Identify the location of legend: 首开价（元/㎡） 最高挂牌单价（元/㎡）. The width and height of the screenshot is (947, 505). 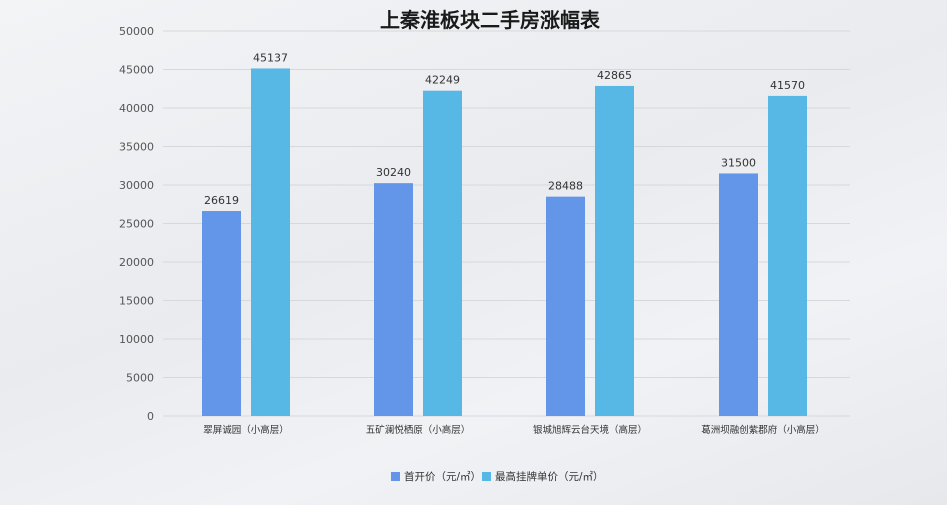
(497, 476).